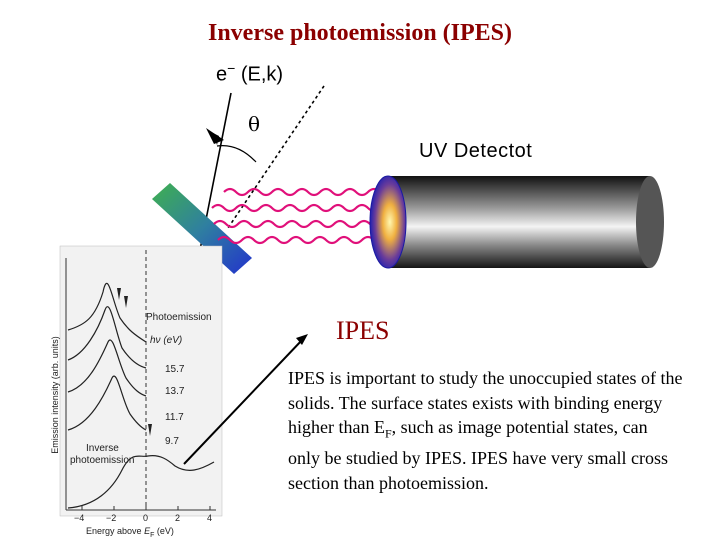 The height and width of the screenshot is (540, 720). What do you see at coordinates (262, 74) in the screenshot?
I see `electron-state: (E,k)` at bounding box center [262, 74].